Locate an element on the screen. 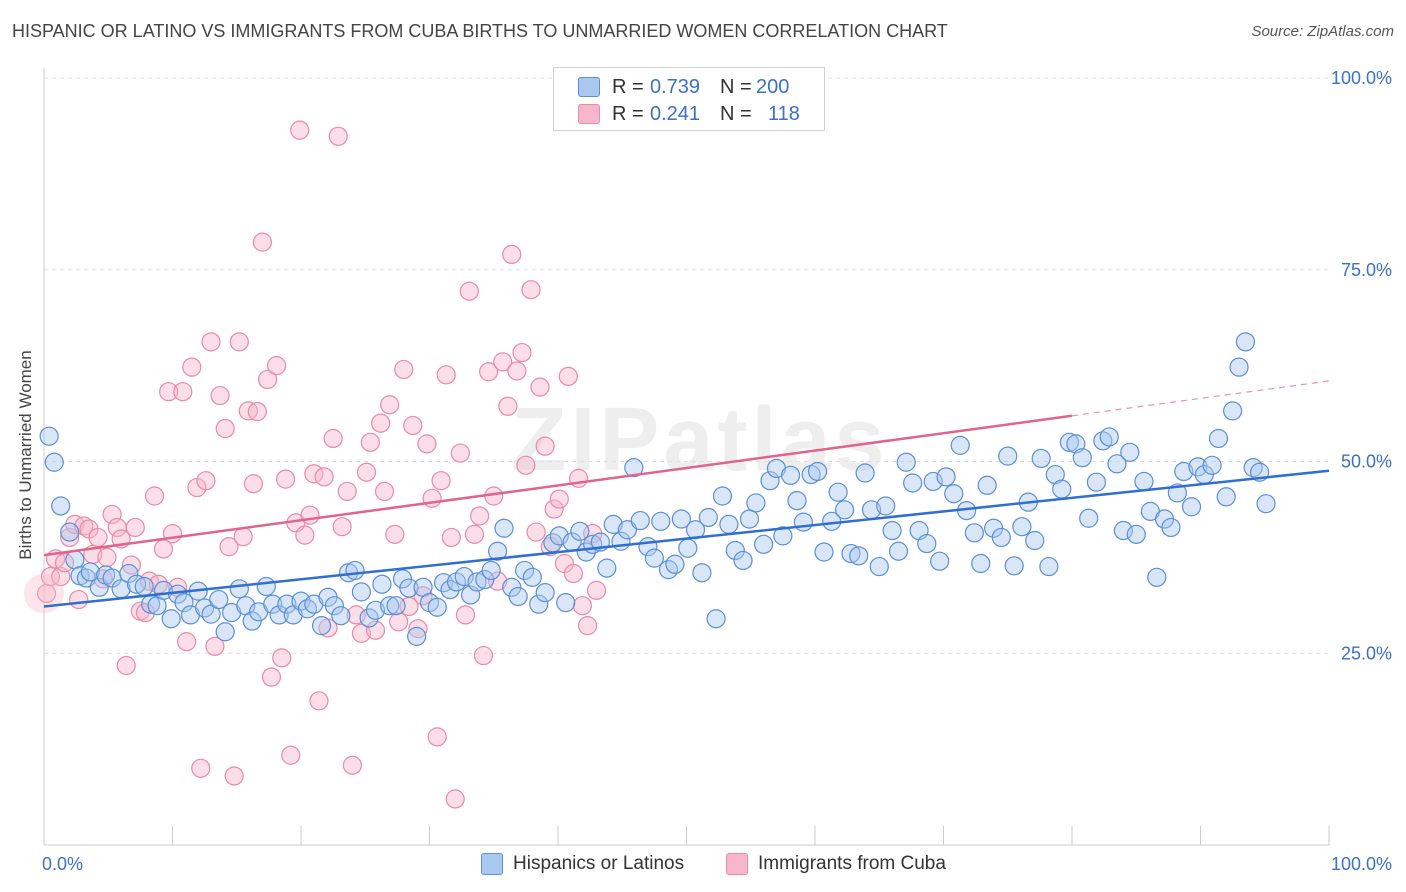 Image resolution: width=1406 pixels, height=892 pixels. legend-swatch-blue is located at coordinates (589, 87).